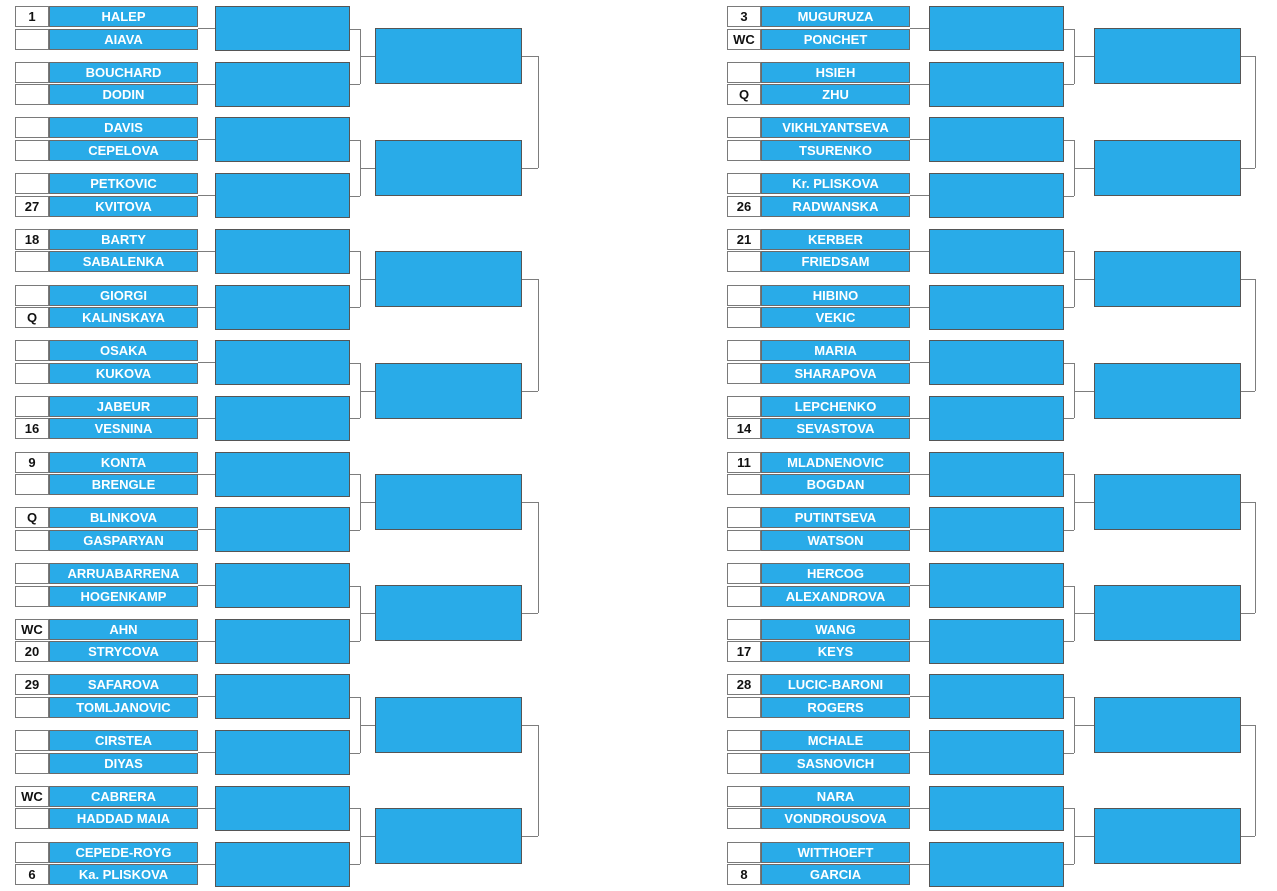 This screenshot has height=891, width=1277. Describe the element at coordinates (123, 707) in the screenshot. I see `player-name: TOMLJANOVIC` at that location.